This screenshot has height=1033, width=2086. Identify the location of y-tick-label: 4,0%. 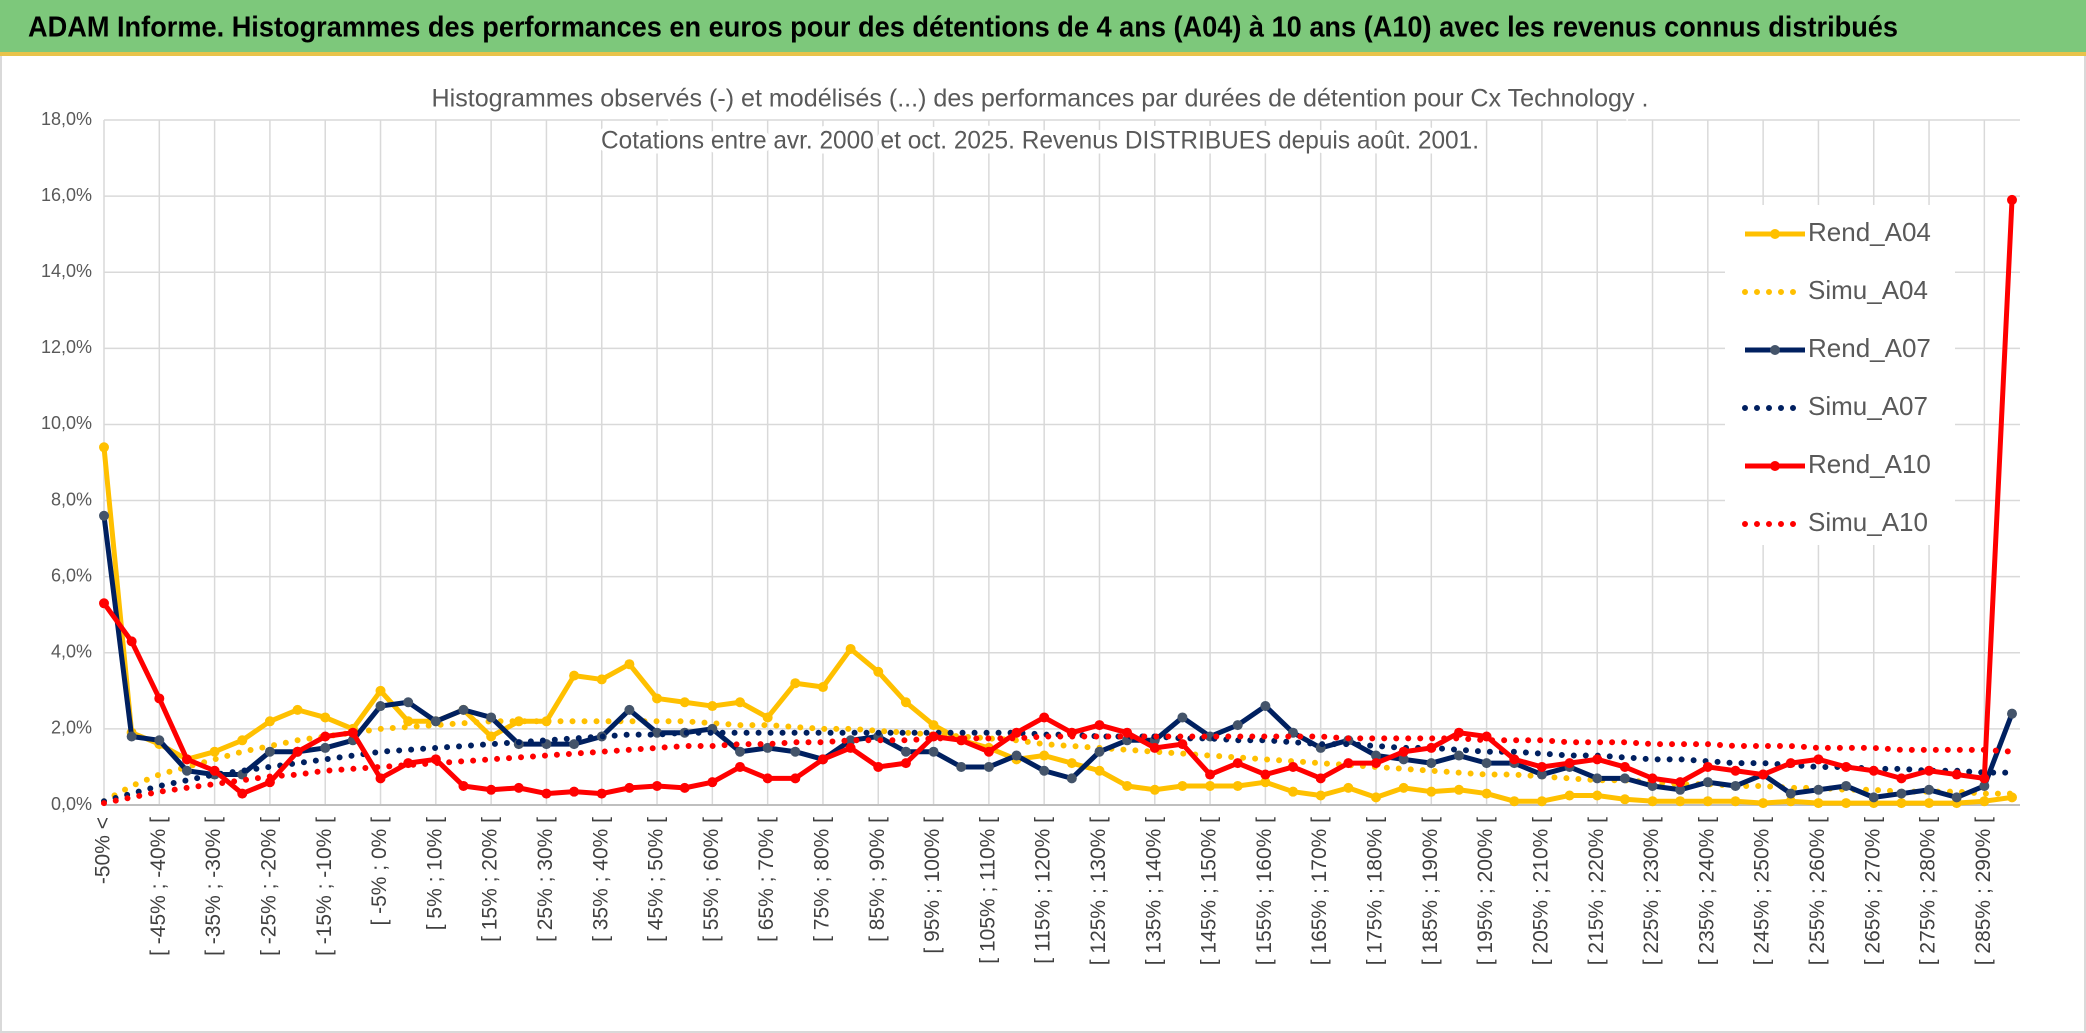
(71, 652).